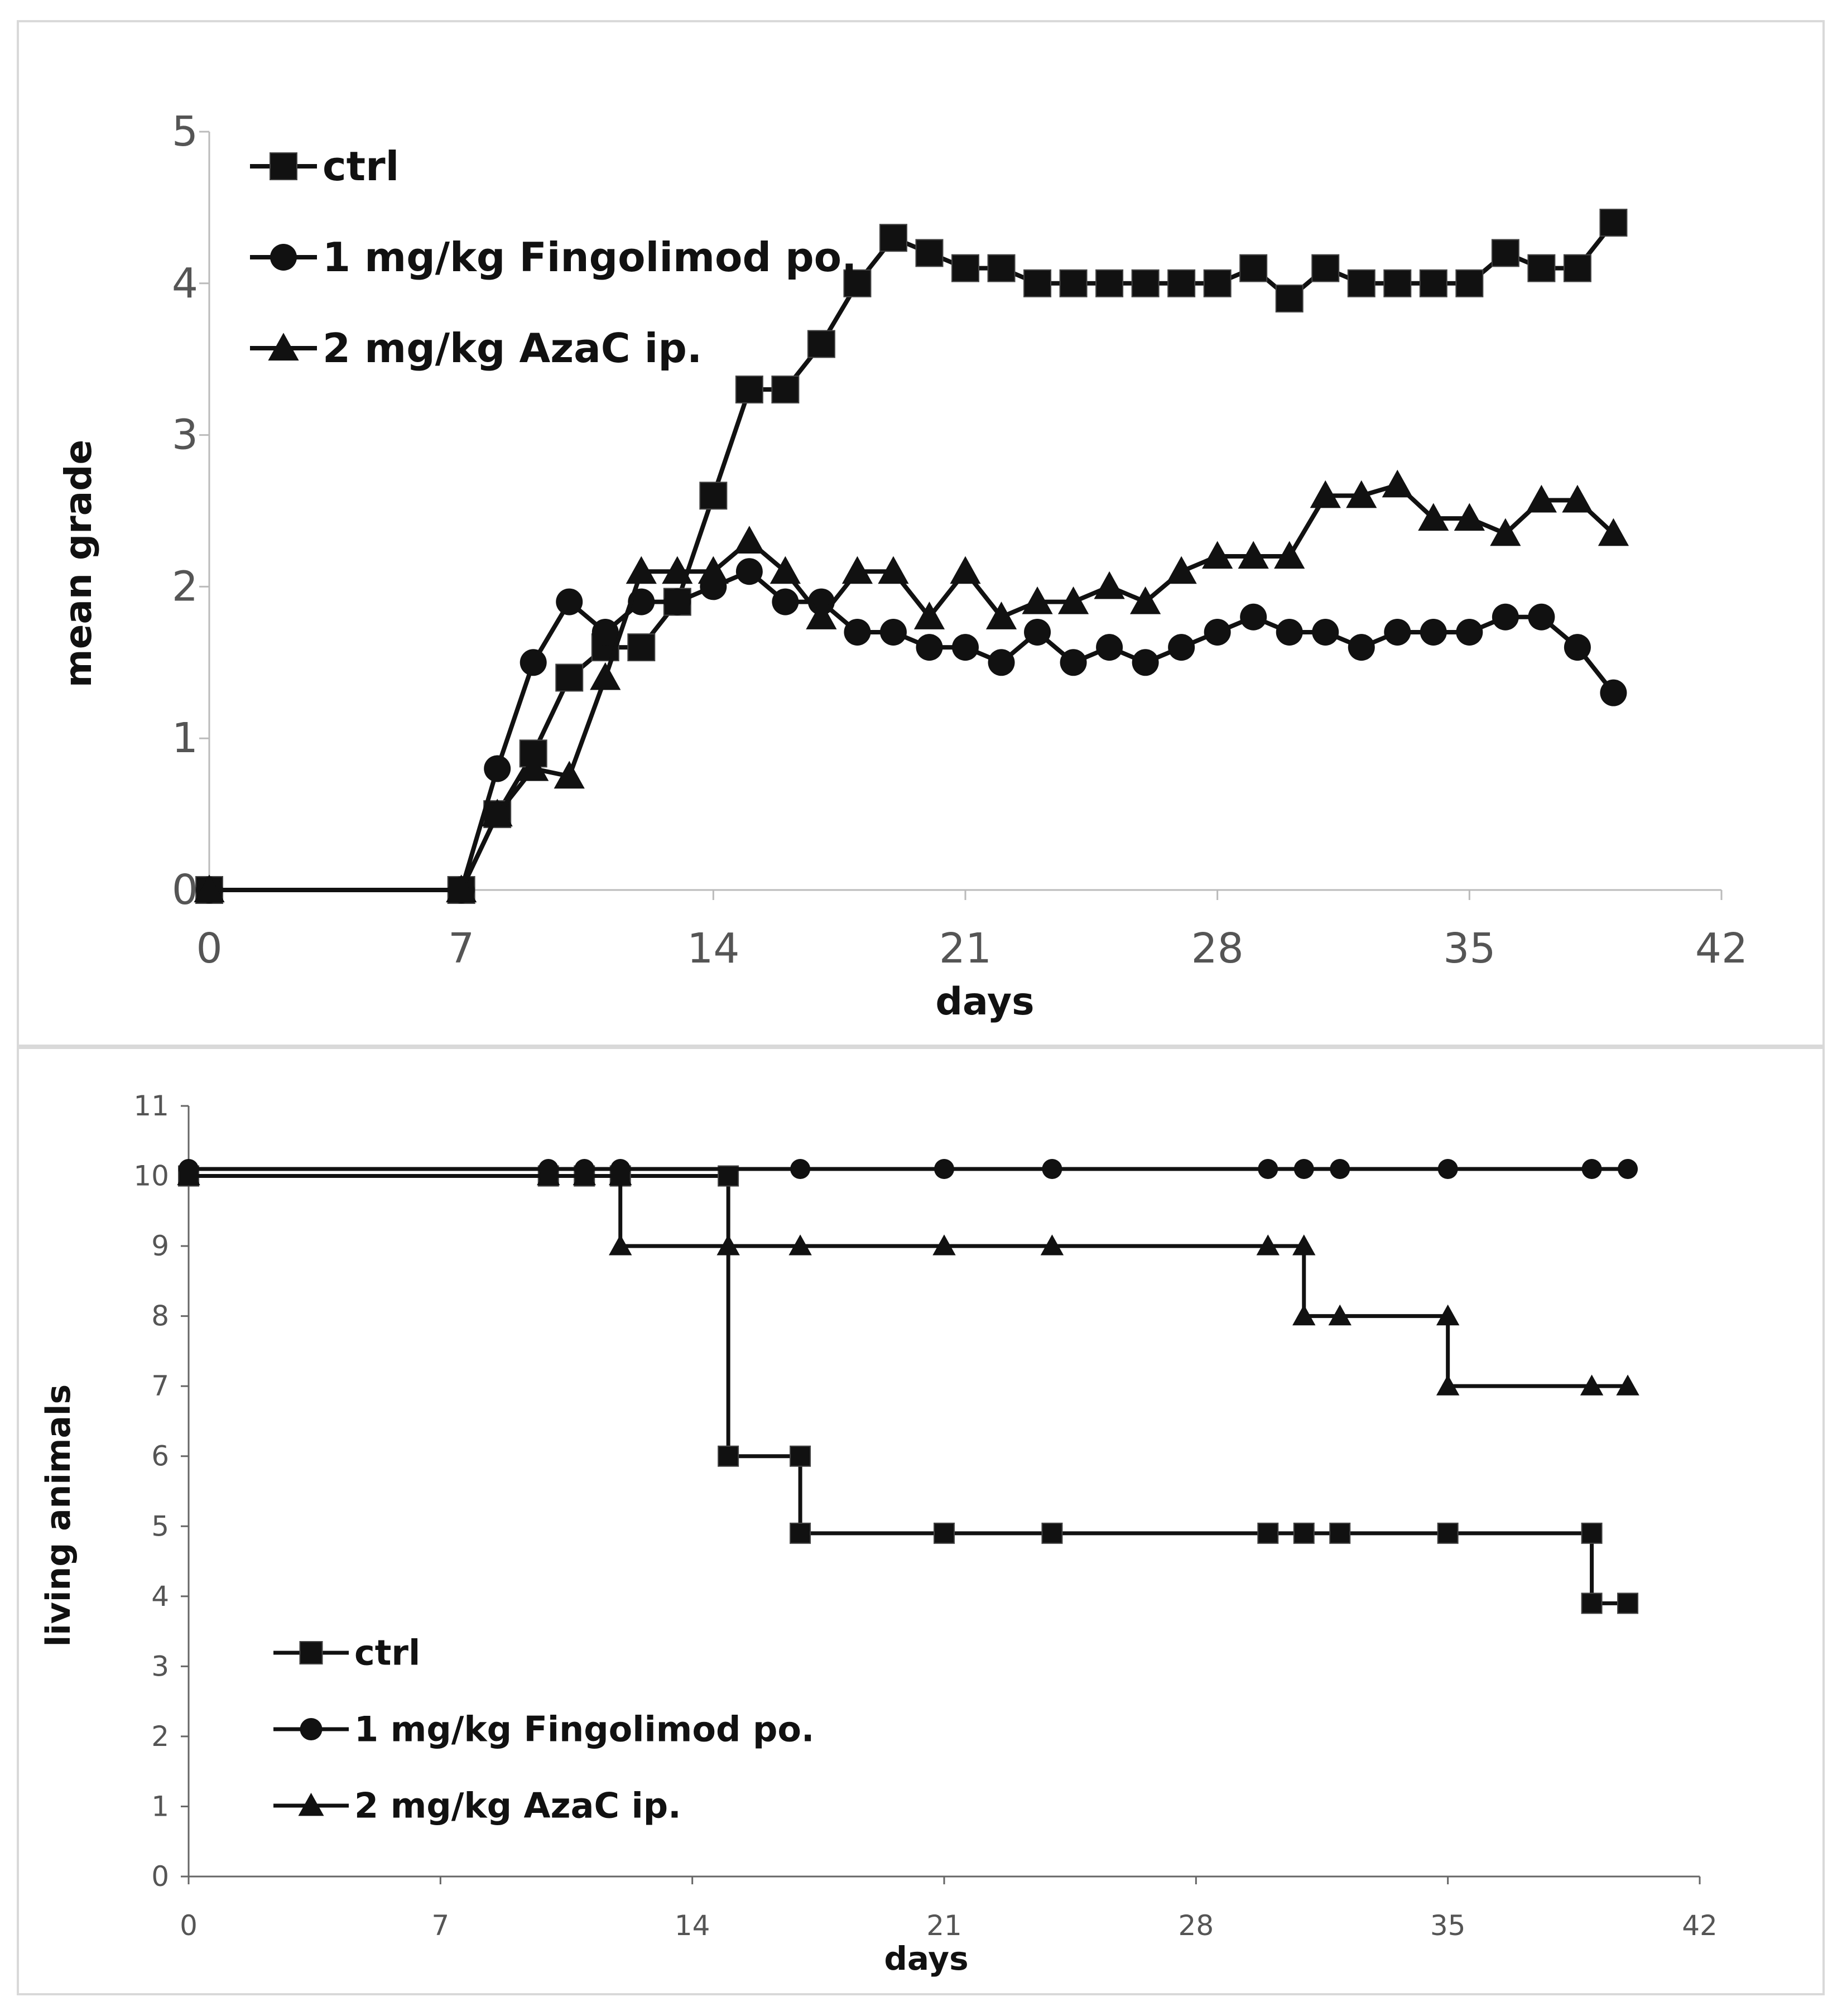  I want to click on x-axis-title: days, so click(984, 1002).